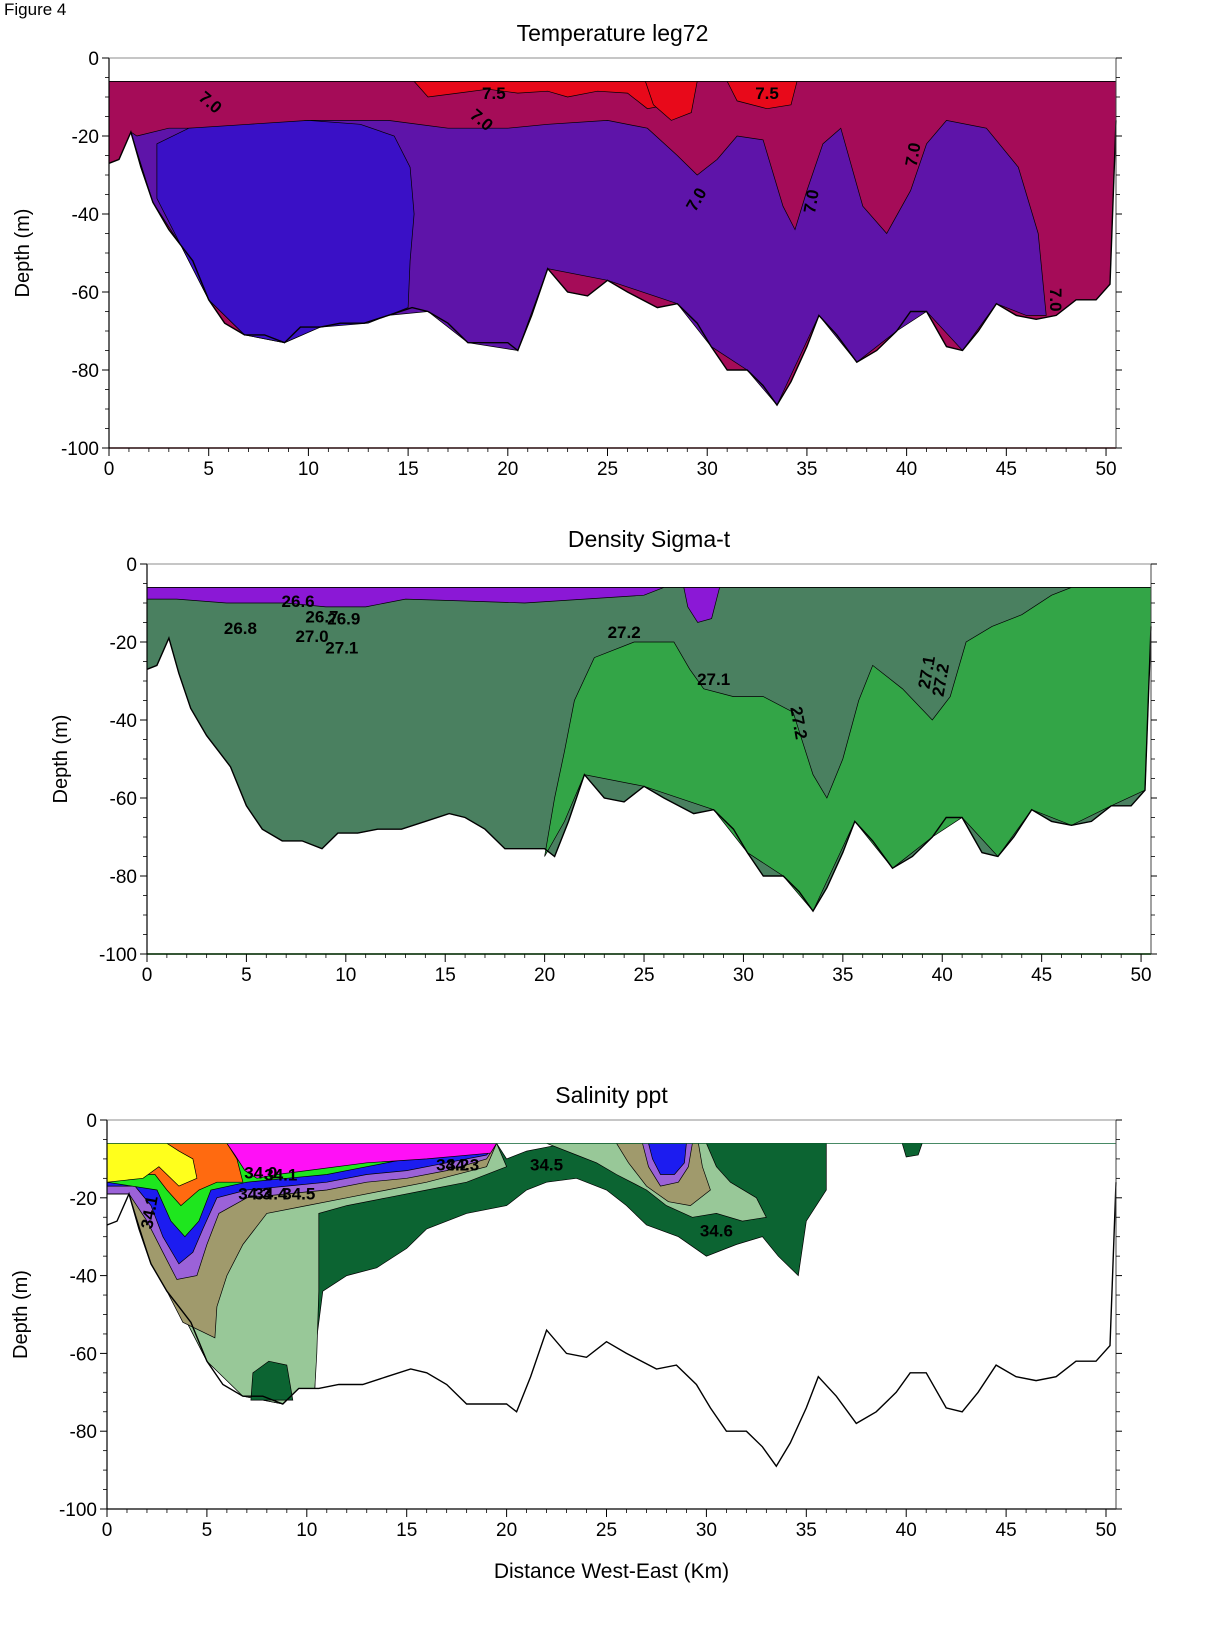  Describe the element at coordinates (435, 1198) in the screenshot. I see `panel-3-contour-labels: 34.034.134.334.434.534.234.3 34.534.634.1` at that location.